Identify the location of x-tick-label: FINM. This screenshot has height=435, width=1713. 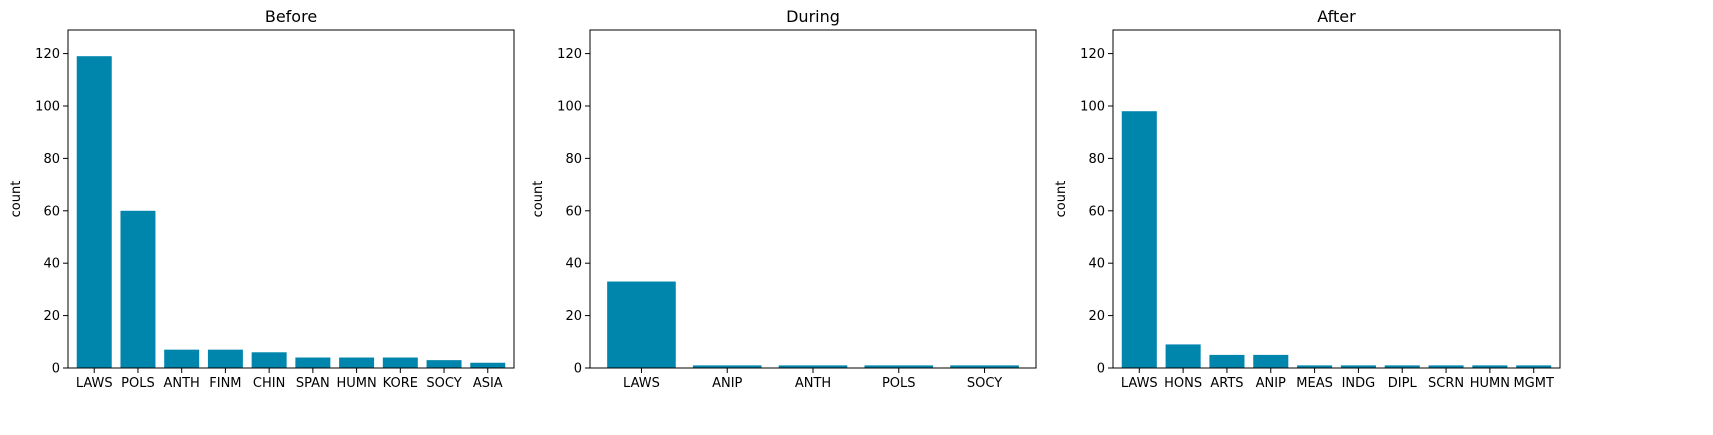
(225, 383).